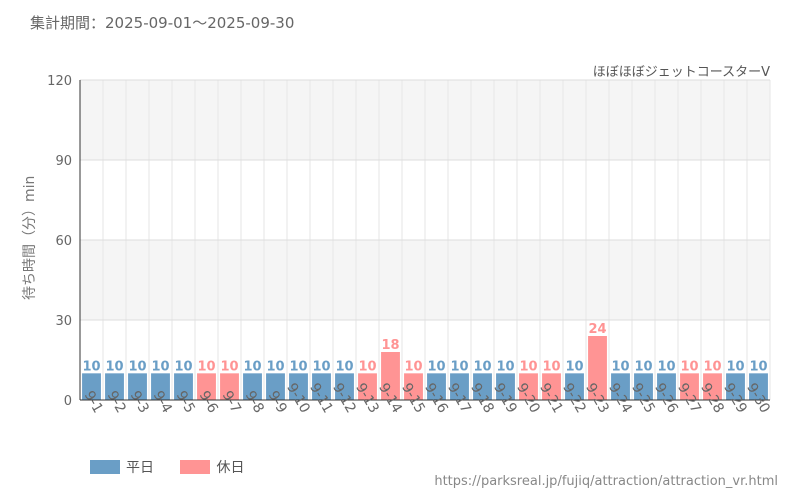 This screenshot has height=500, width=800. I want to click on period-label: 集計期間：, so click(68, 23).